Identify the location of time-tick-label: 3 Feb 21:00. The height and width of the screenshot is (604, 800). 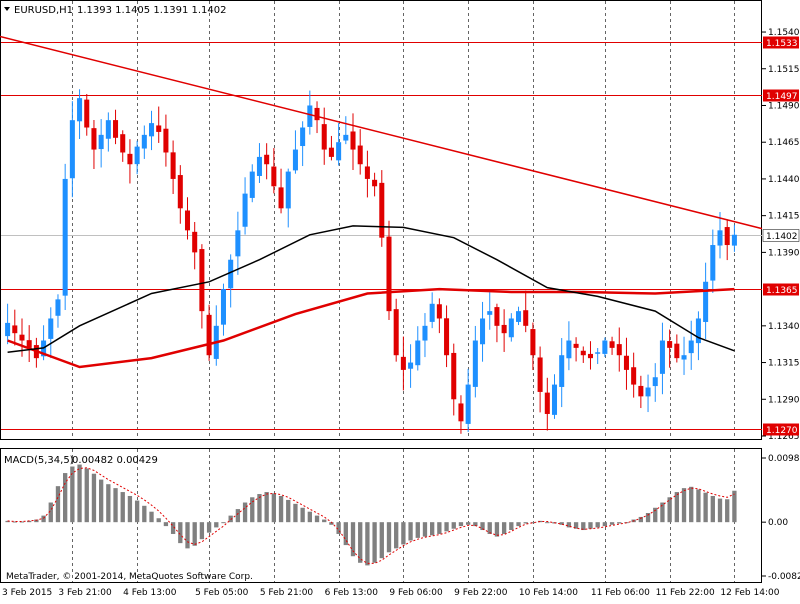
(85, 593).